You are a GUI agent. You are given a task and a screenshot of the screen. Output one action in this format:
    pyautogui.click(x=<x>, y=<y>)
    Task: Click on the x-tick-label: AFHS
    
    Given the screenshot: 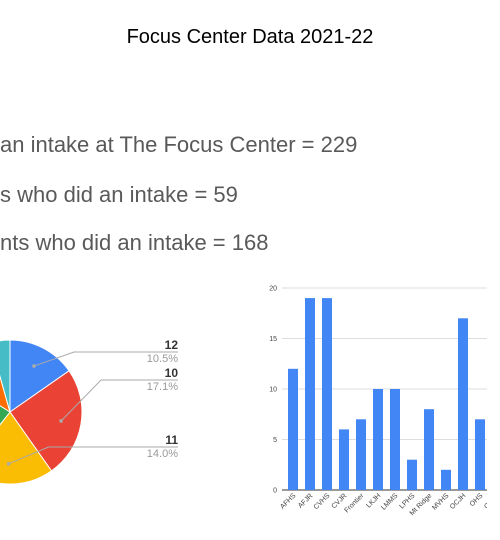 What is the action you would take?
    pyautogui.click(x=288, y=501)
    